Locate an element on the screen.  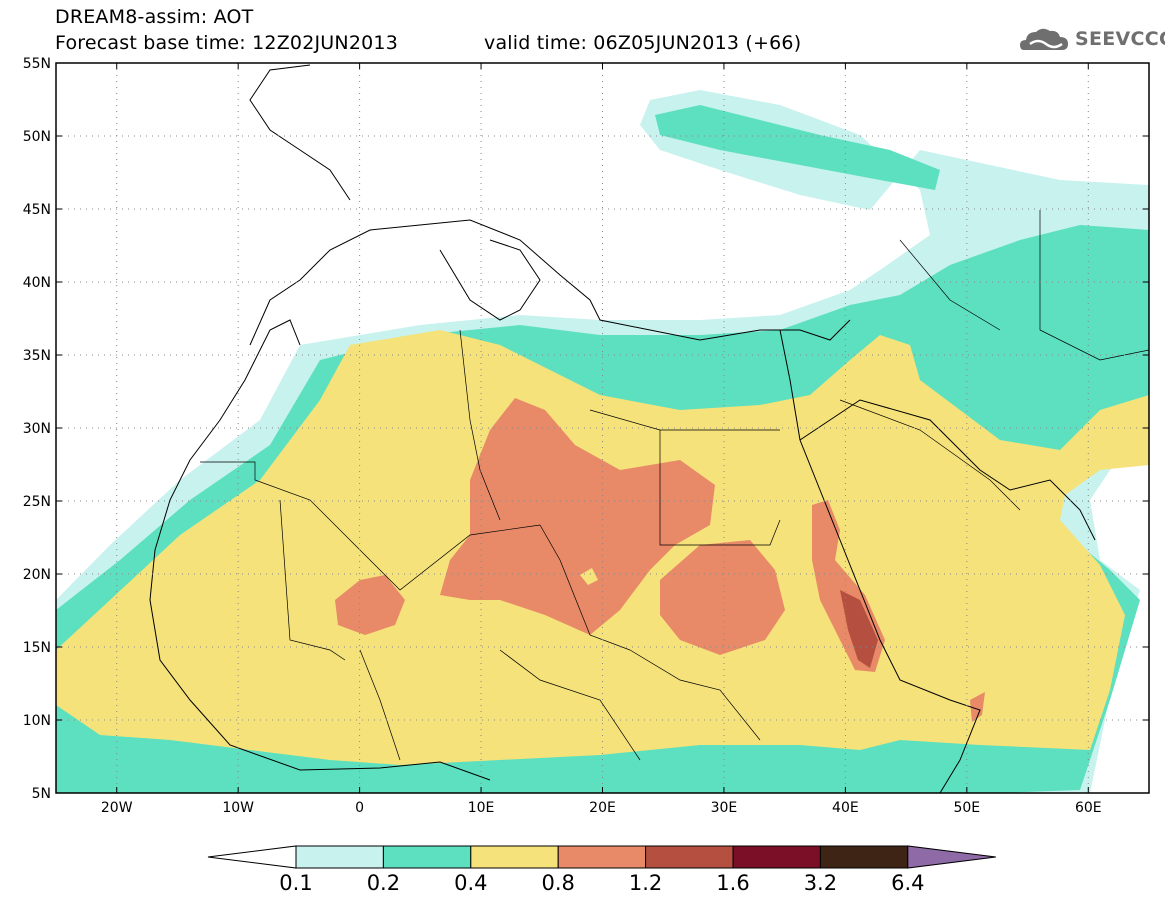
lat-tick-label: 45N is located at coordinates (37, 210).